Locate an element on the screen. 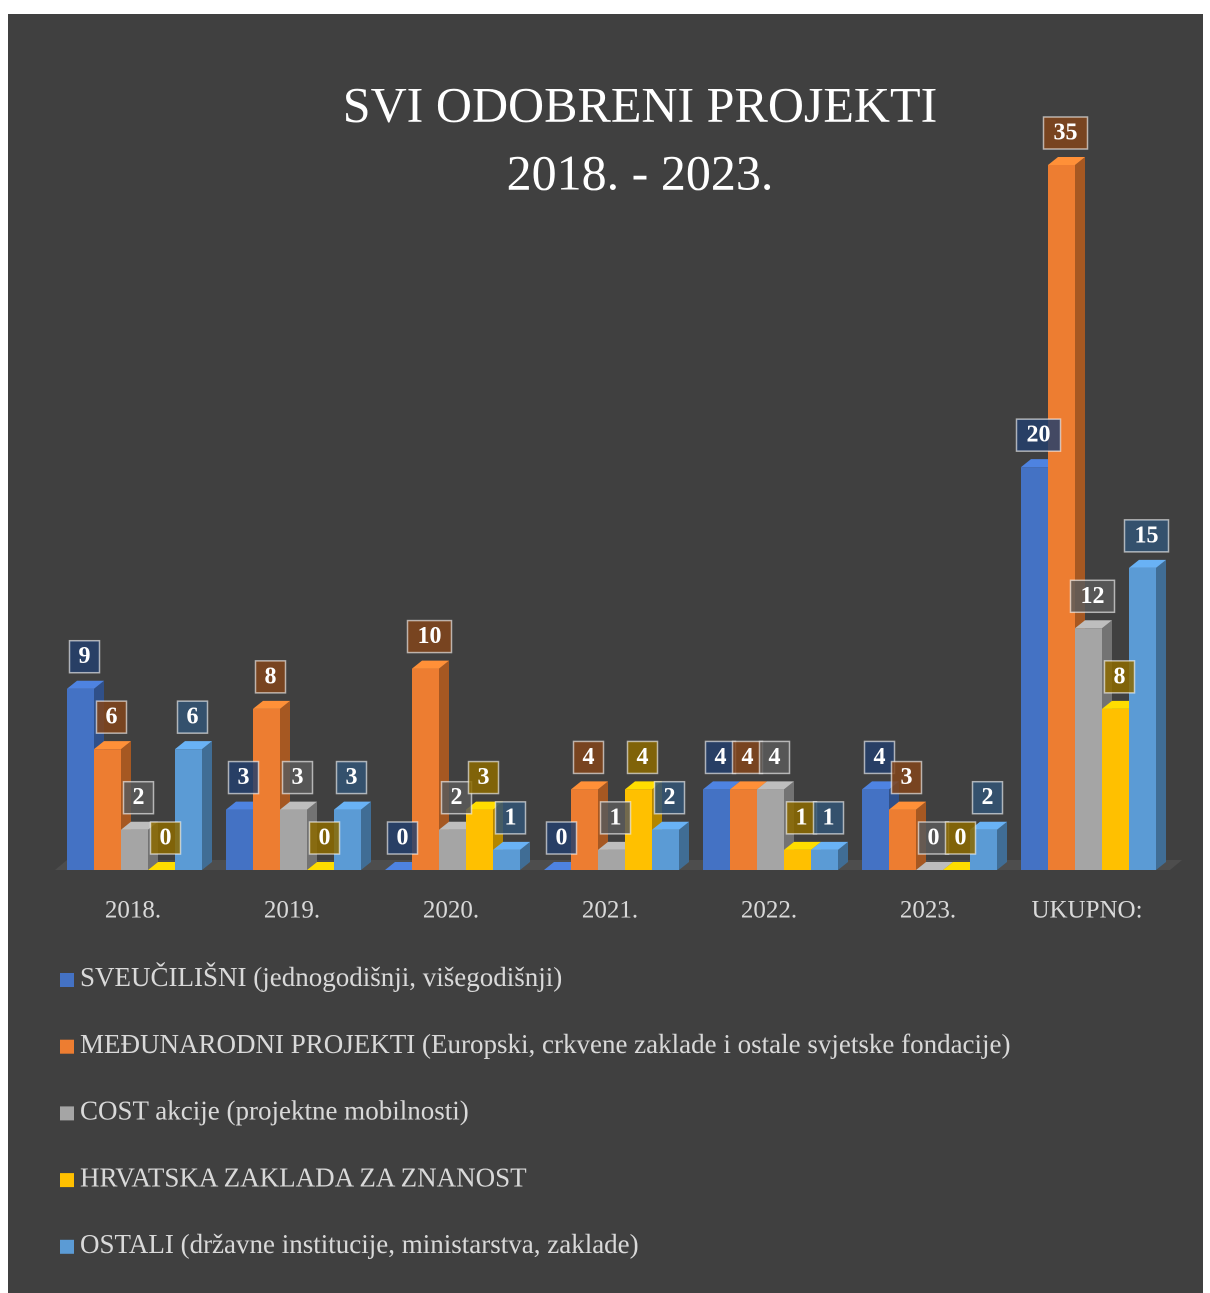 This screenshot has width=1210, height=1293. x-tick-label: 2018. is located at coordinates (133, 910).